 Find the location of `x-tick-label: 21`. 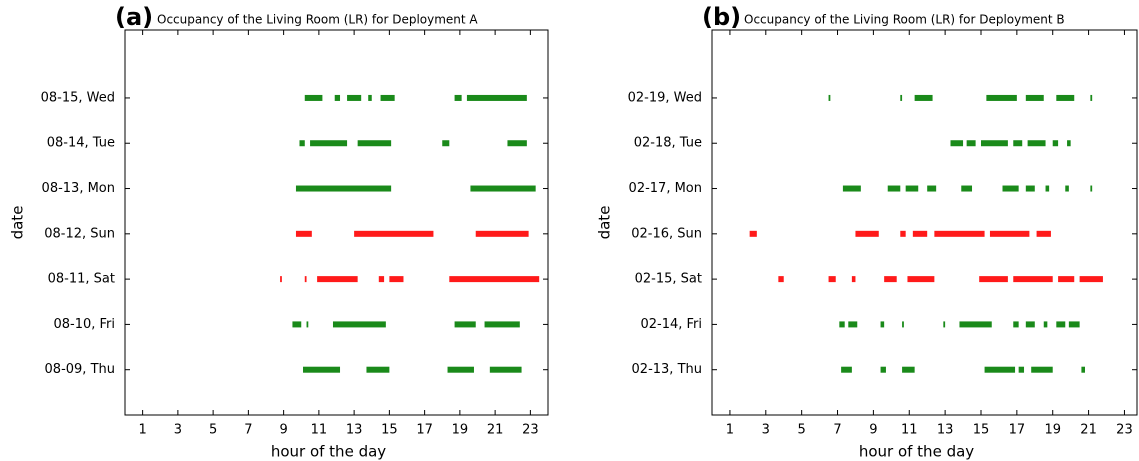

x-tick-label: 21 is located at coordinates (495, 430).